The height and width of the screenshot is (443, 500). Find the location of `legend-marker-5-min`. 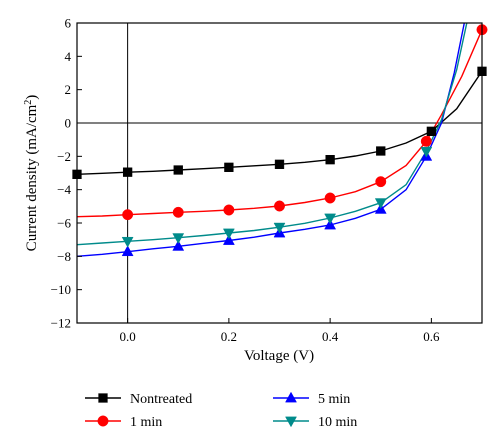

legend-marker-5-min is located at coordinates (291, 397).